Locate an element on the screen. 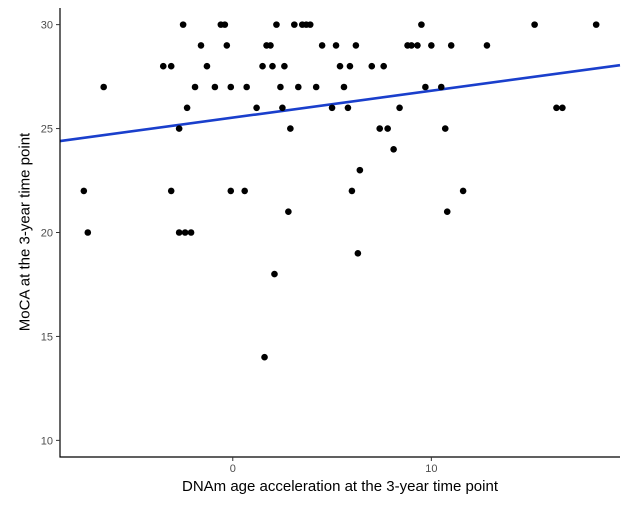 The image size is (622, 505). y-tick-label: 30 is located at coordinates (47, 26).